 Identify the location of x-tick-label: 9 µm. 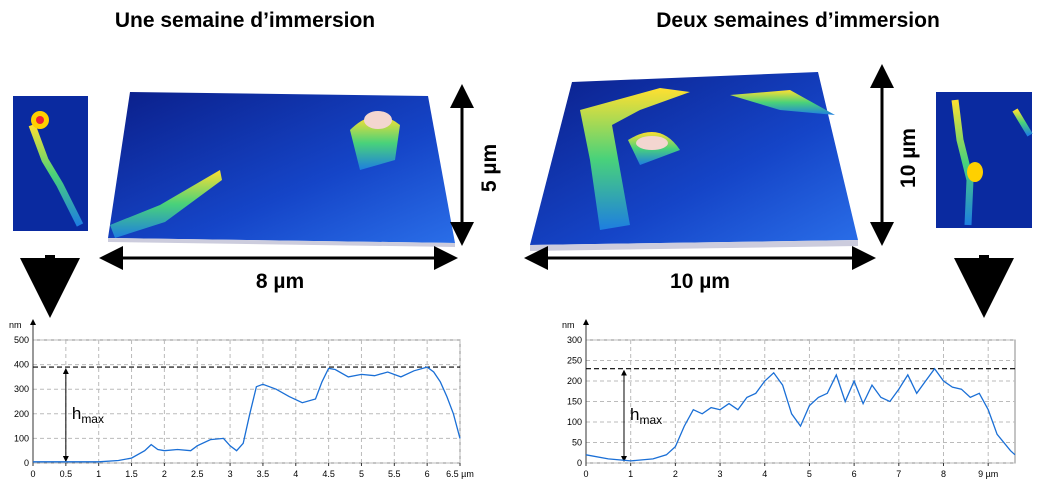
(988, 474).